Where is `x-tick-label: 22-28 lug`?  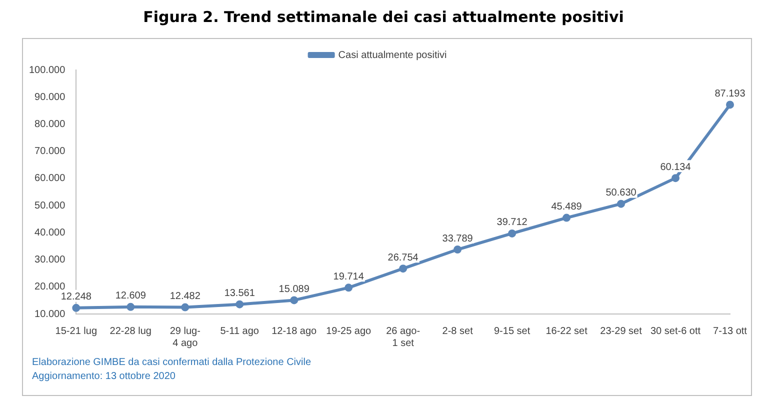
x-tick-label: 22-28 lug is located at coordinates (131, 331).